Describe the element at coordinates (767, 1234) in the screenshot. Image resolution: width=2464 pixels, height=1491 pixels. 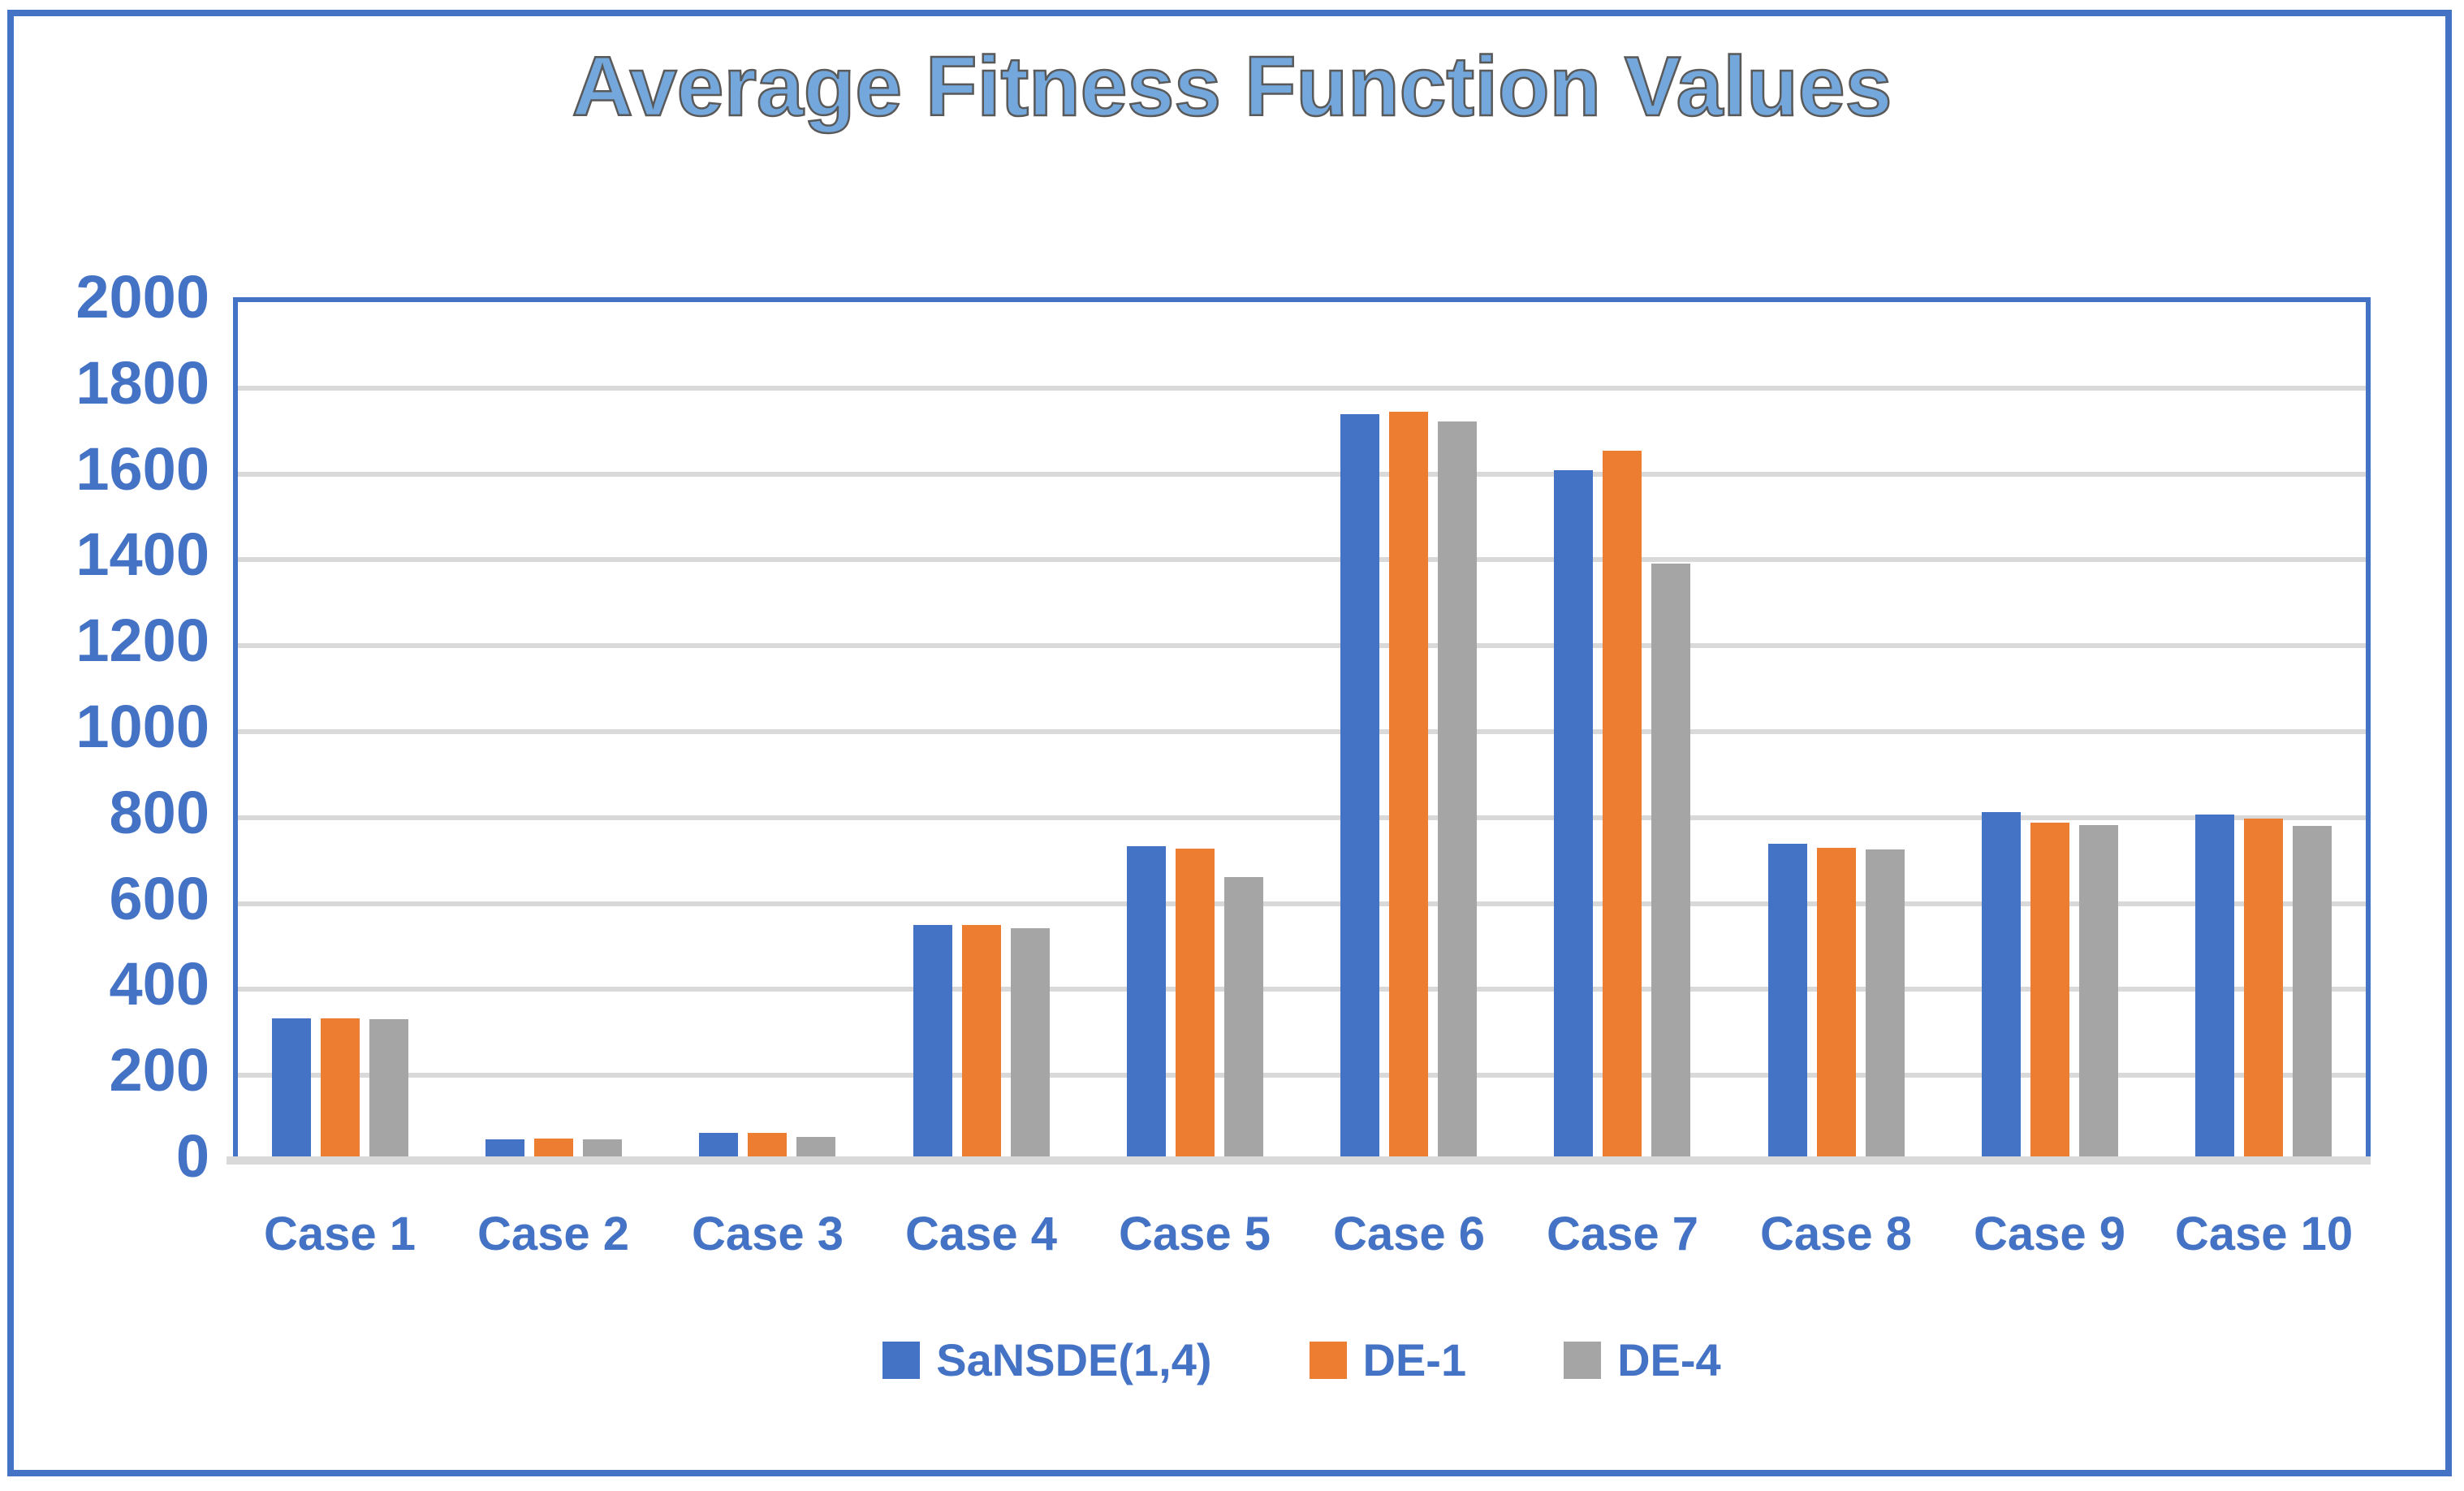
I see `x-axis-label-case-3: Case 3` at that location.